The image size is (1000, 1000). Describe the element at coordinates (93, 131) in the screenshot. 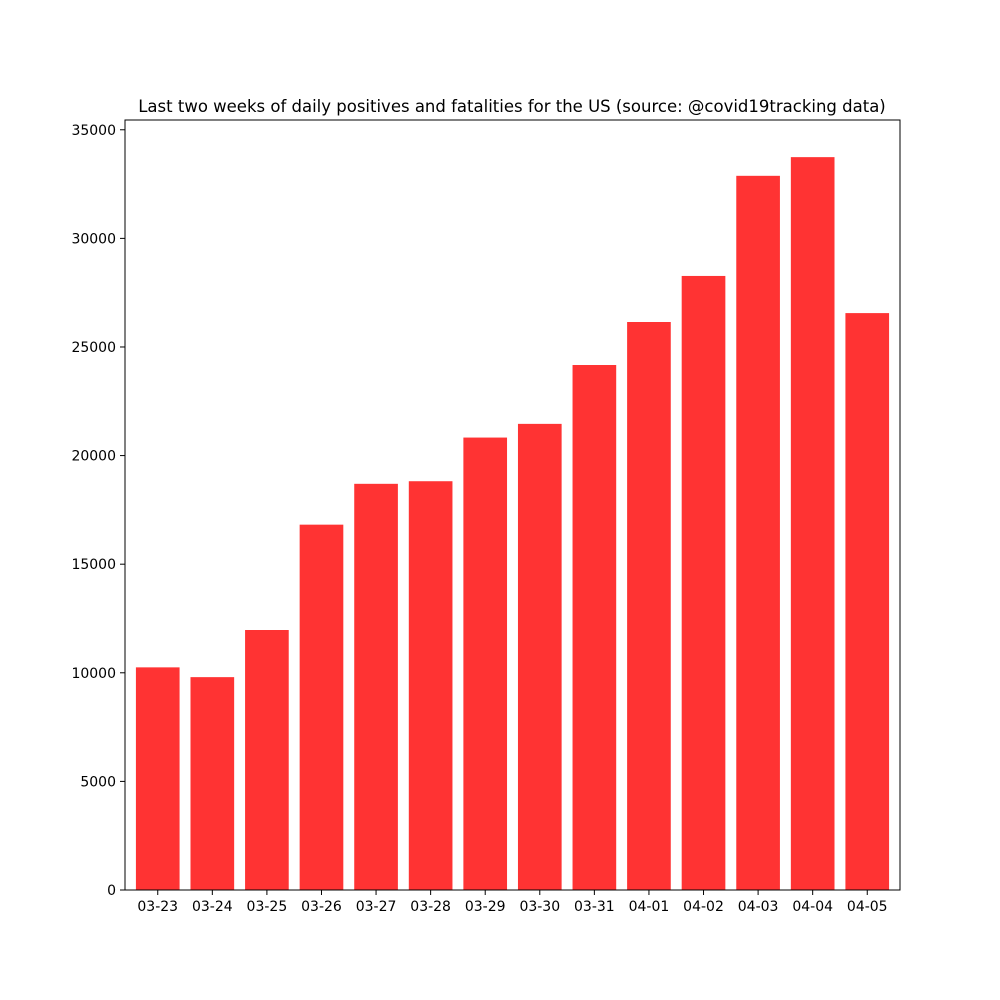

I see `y-tick-label: 35000` at that location.